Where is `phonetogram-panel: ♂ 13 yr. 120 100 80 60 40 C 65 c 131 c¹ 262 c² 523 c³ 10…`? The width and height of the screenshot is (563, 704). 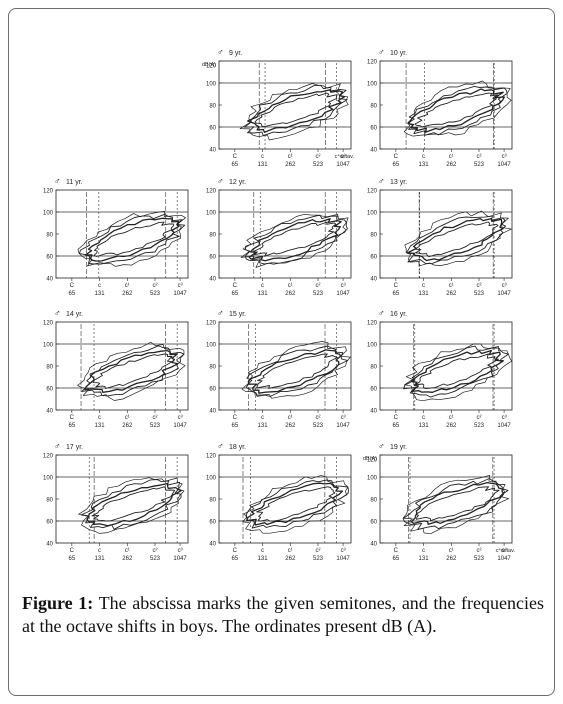 phonetogram-panel: ♂ 13 yr. 120 100 80 60 40 C 65 c 131 c¹ 262 c² 523 c³ 10… is located at coordinates (440, 236).